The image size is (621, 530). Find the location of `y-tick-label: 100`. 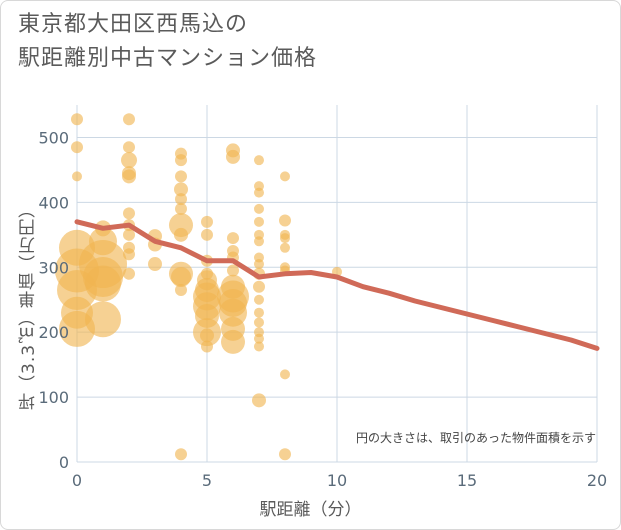

y-tick-label: 100 is located at coordinates (53, 397).